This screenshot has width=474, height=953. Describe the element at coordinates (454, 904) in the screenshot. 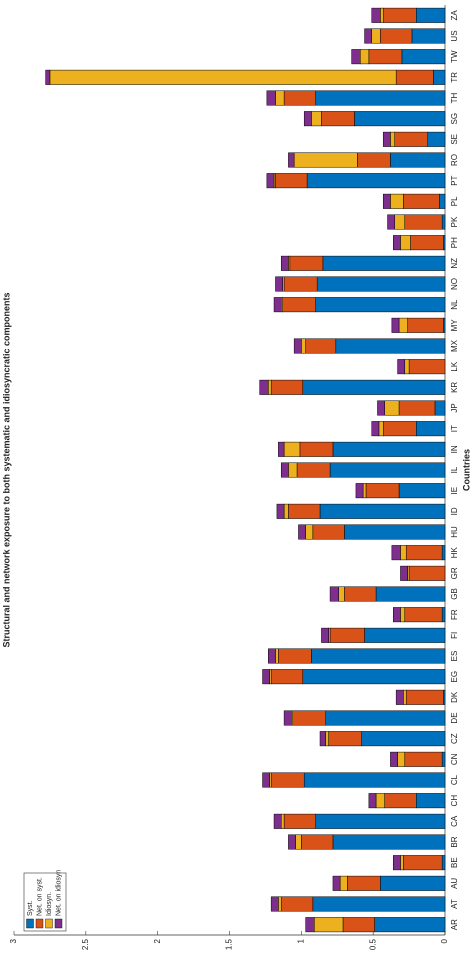

I see `x-tick-label: AT` at that location.